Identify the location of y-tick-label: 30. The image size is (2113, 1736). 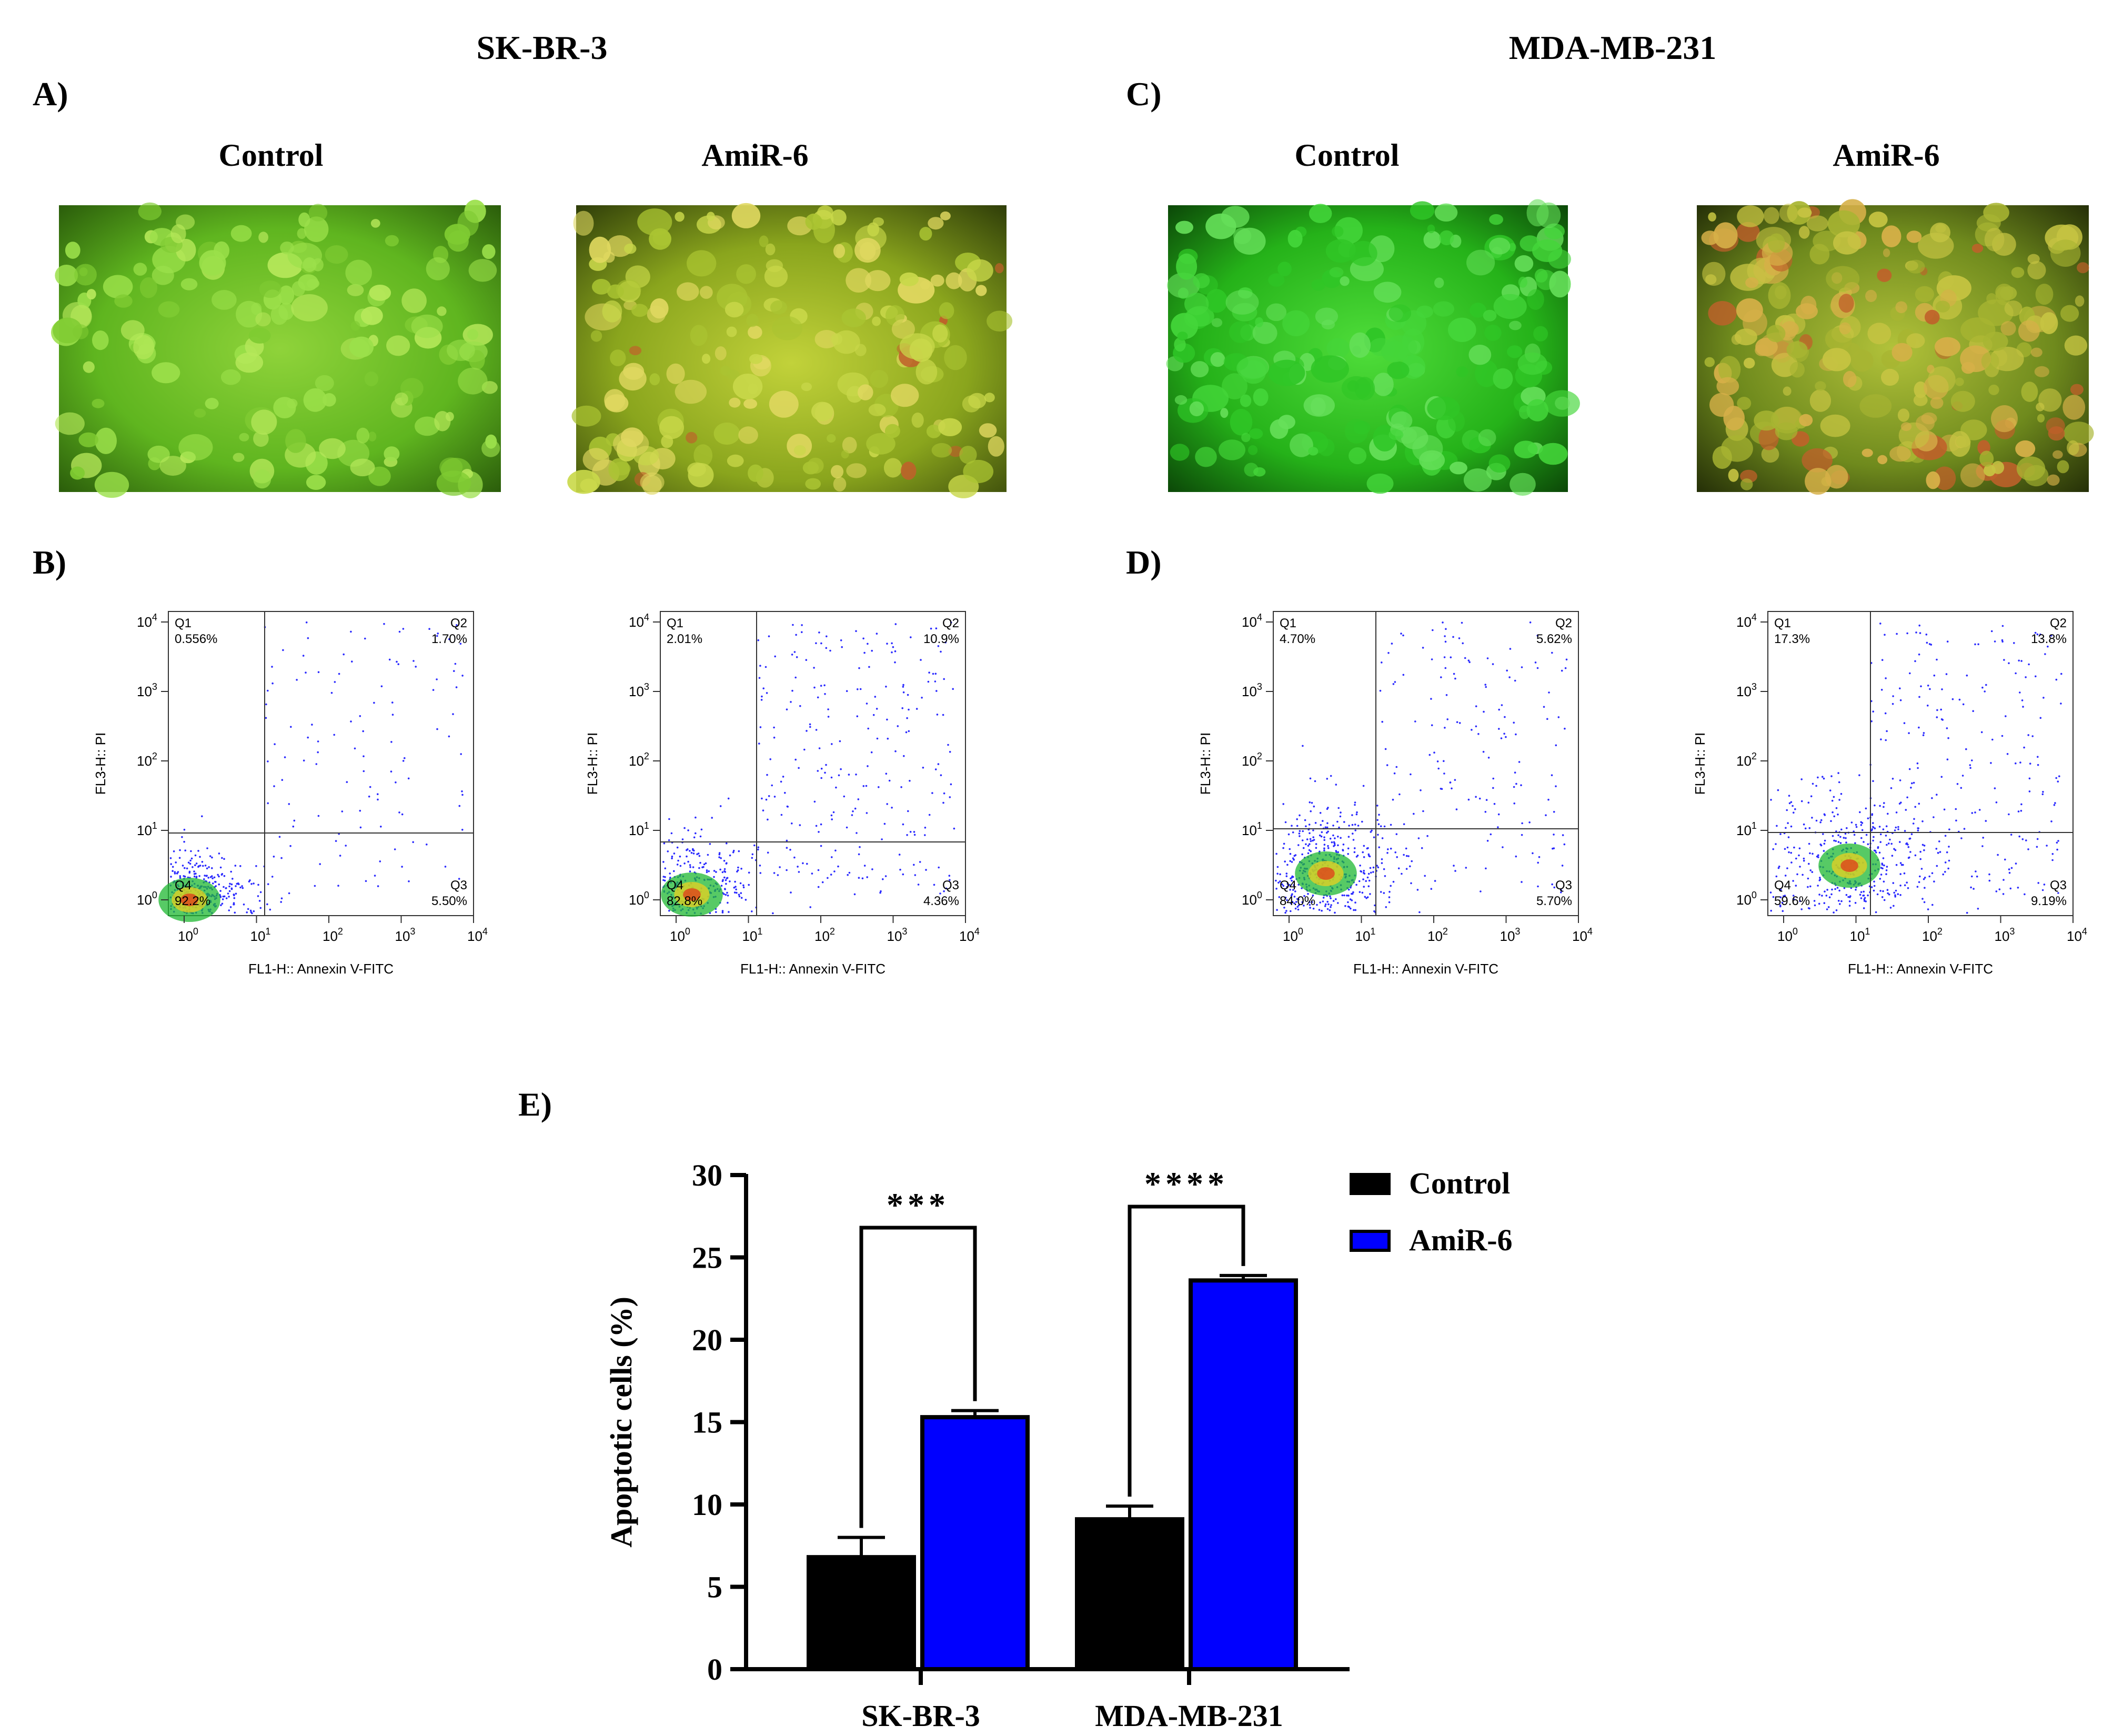
(707, 1175).